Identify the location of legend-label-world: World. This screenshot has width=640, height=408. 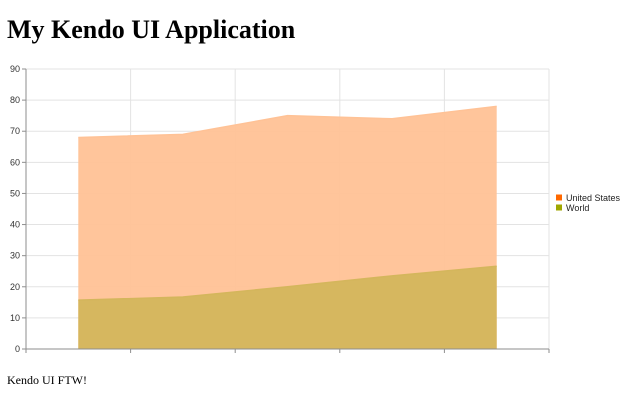
(577, 208).